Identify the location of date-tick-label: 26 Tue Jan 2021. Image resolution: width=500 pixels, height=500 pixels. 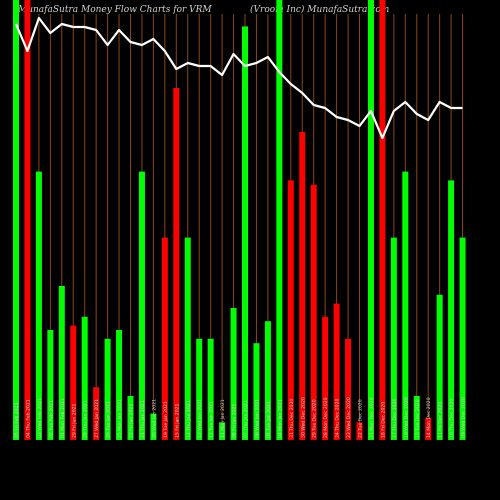
(109, 419).